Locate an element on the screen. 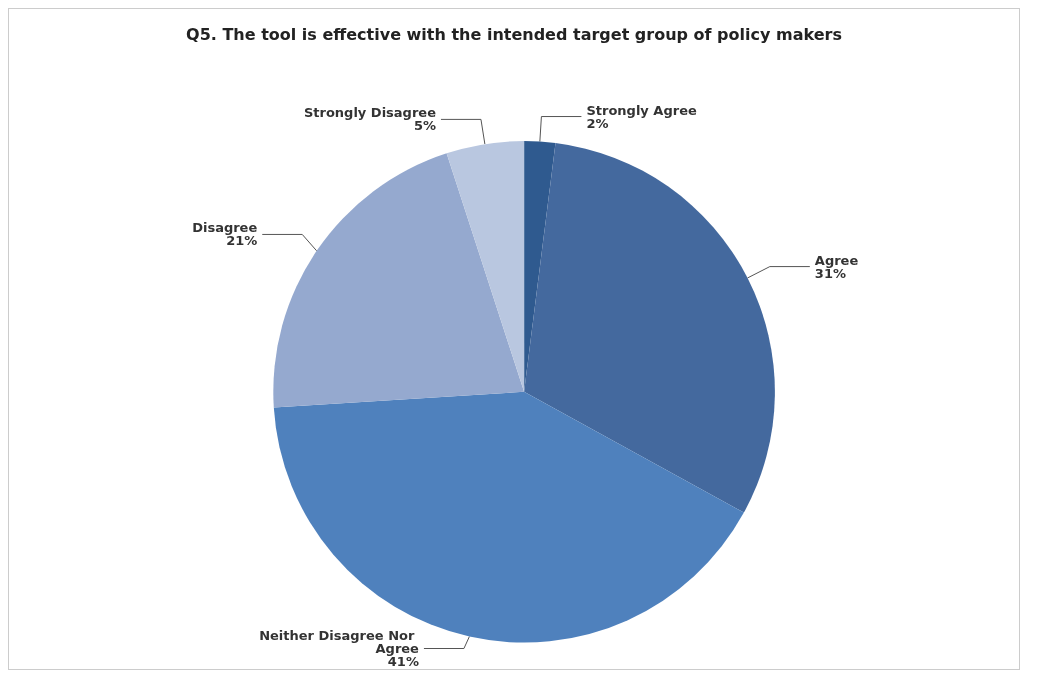  data-label: 41% is located at coordinates (403, 661).